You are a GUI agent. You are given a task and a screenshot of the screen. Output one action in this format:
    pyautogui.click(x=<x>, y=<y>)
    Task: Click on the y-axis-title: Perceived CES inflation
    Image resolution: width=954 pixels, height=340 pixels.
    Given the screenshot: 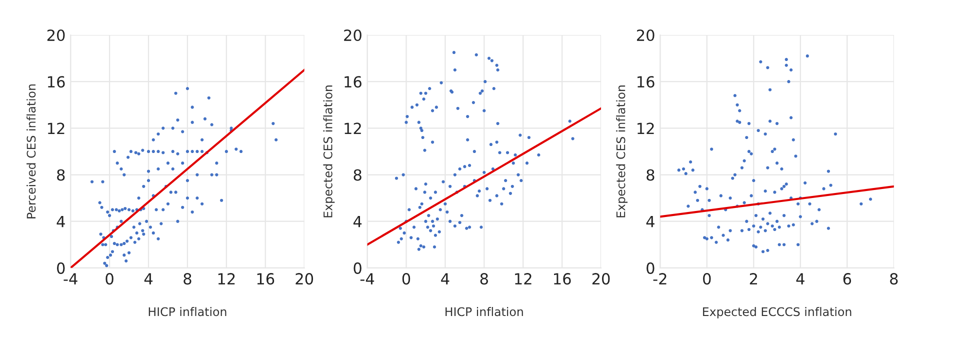 What is the action you would take?
    pyautogui.click(x=31, y=151)
    